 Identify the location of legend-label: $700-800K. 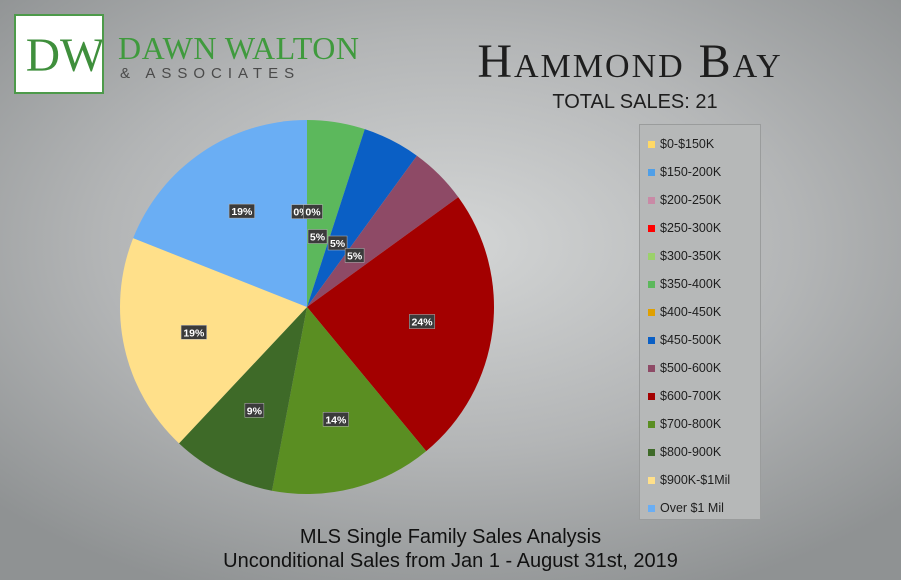
(691, 424).